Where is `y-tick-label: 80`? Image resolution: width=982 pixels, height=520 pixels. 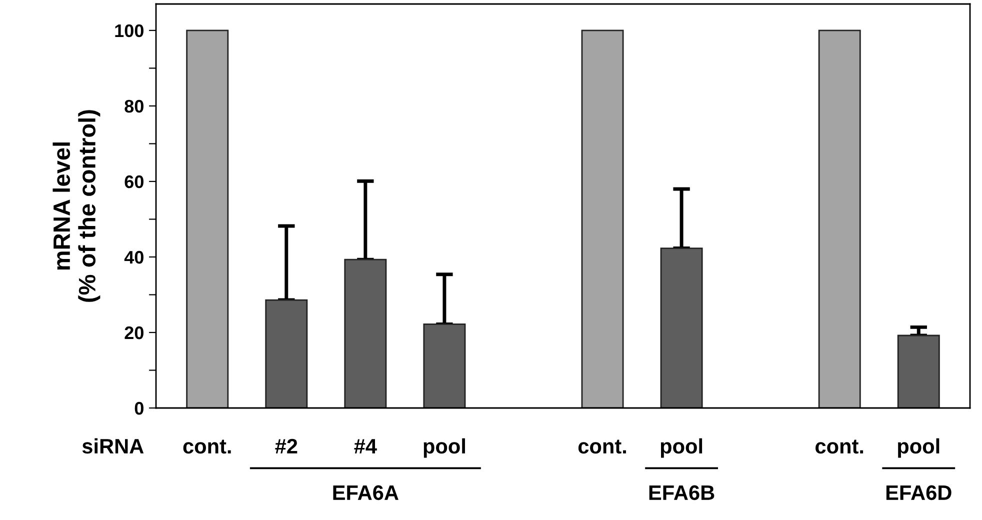
y-tick-label: 80 is located at coordinates (134, 106).